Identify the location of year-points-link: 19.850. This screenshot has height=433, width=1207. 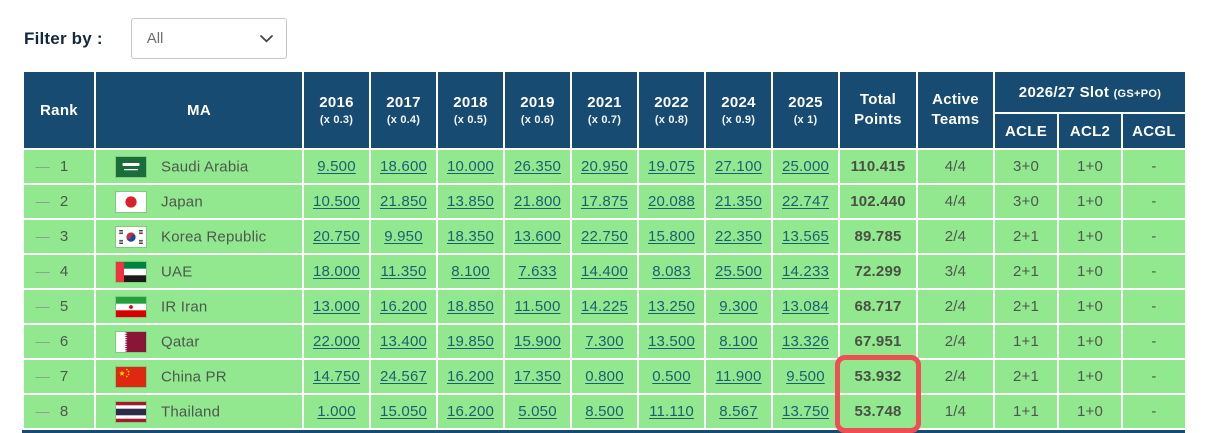
(470, 341).